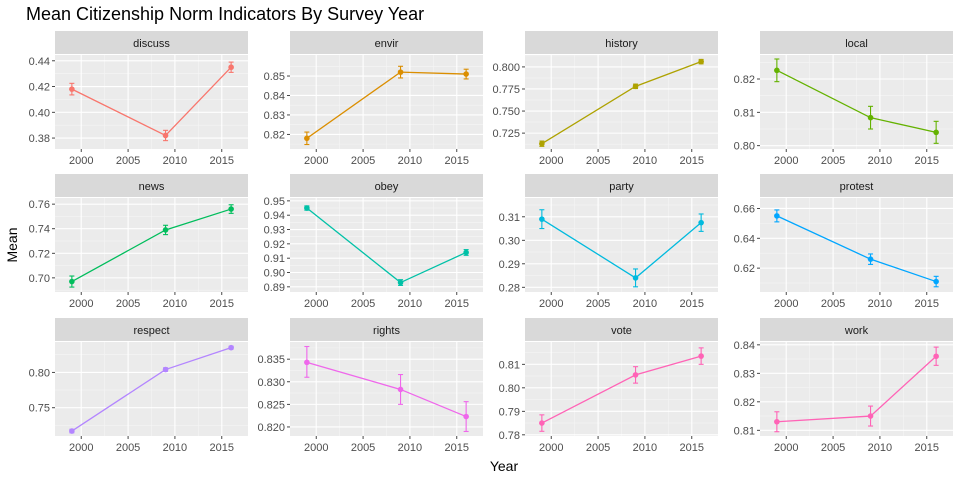 This screenshot has width=960, height=480. I want to click on y-tick-label: 0.78, so click(509, 436).